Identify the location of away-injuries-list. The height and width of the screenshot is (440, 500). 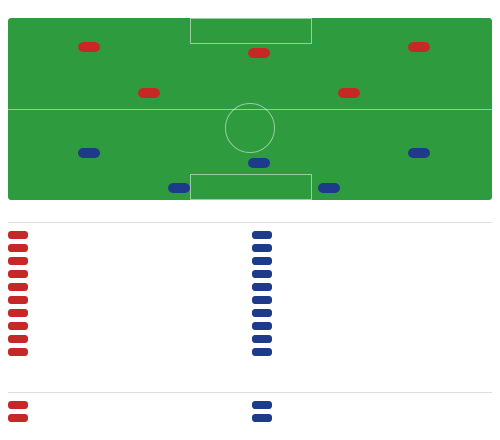
(372, 411).